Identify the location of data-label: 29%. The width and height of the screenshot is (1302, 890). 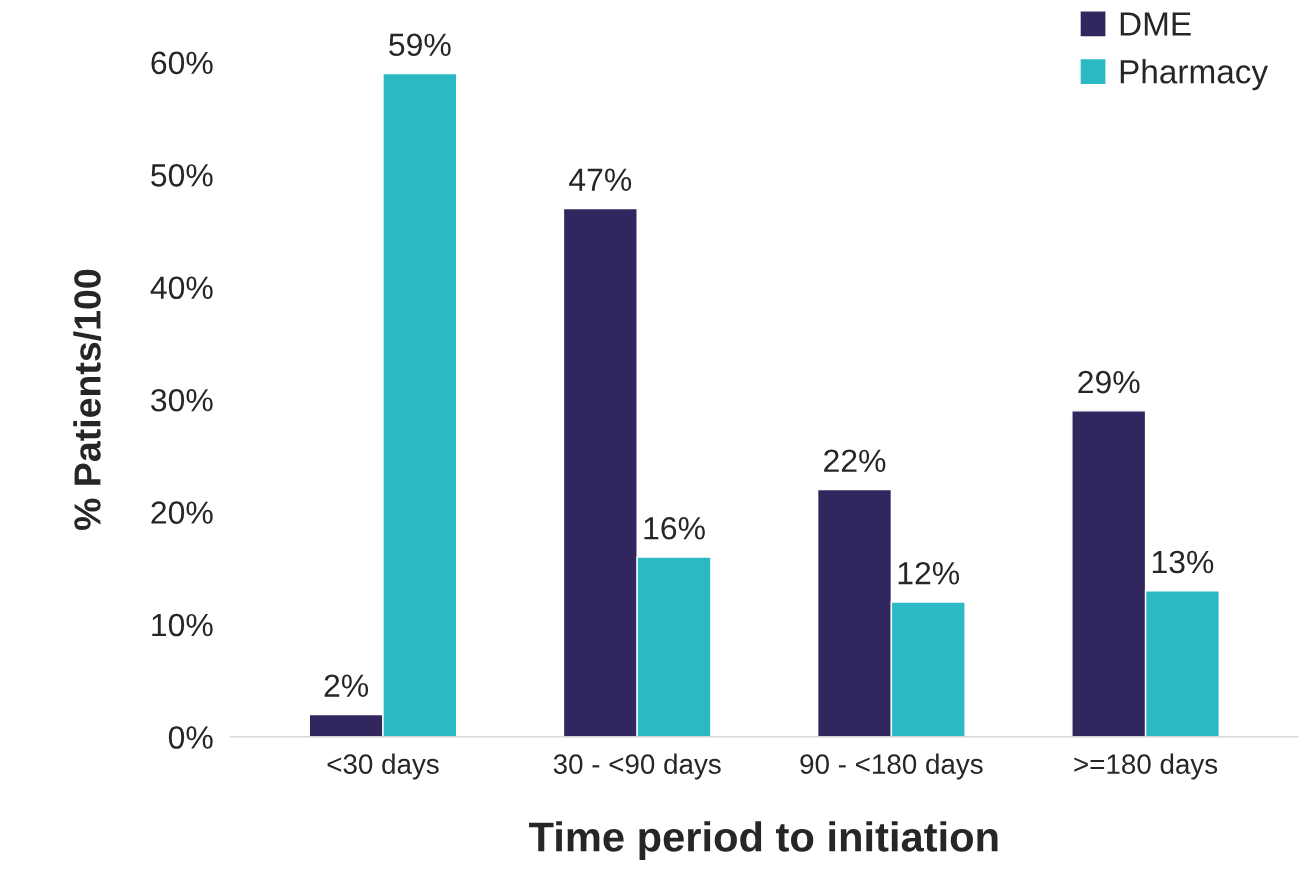
(1109, 382).